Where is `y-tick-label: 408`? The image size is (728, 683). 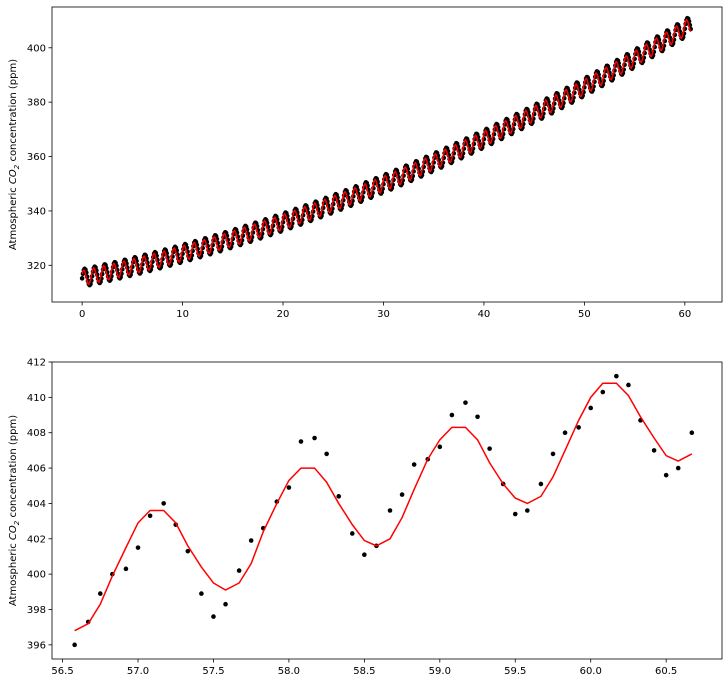 y-tick-label: 408 is located at coordinates (36, 433).